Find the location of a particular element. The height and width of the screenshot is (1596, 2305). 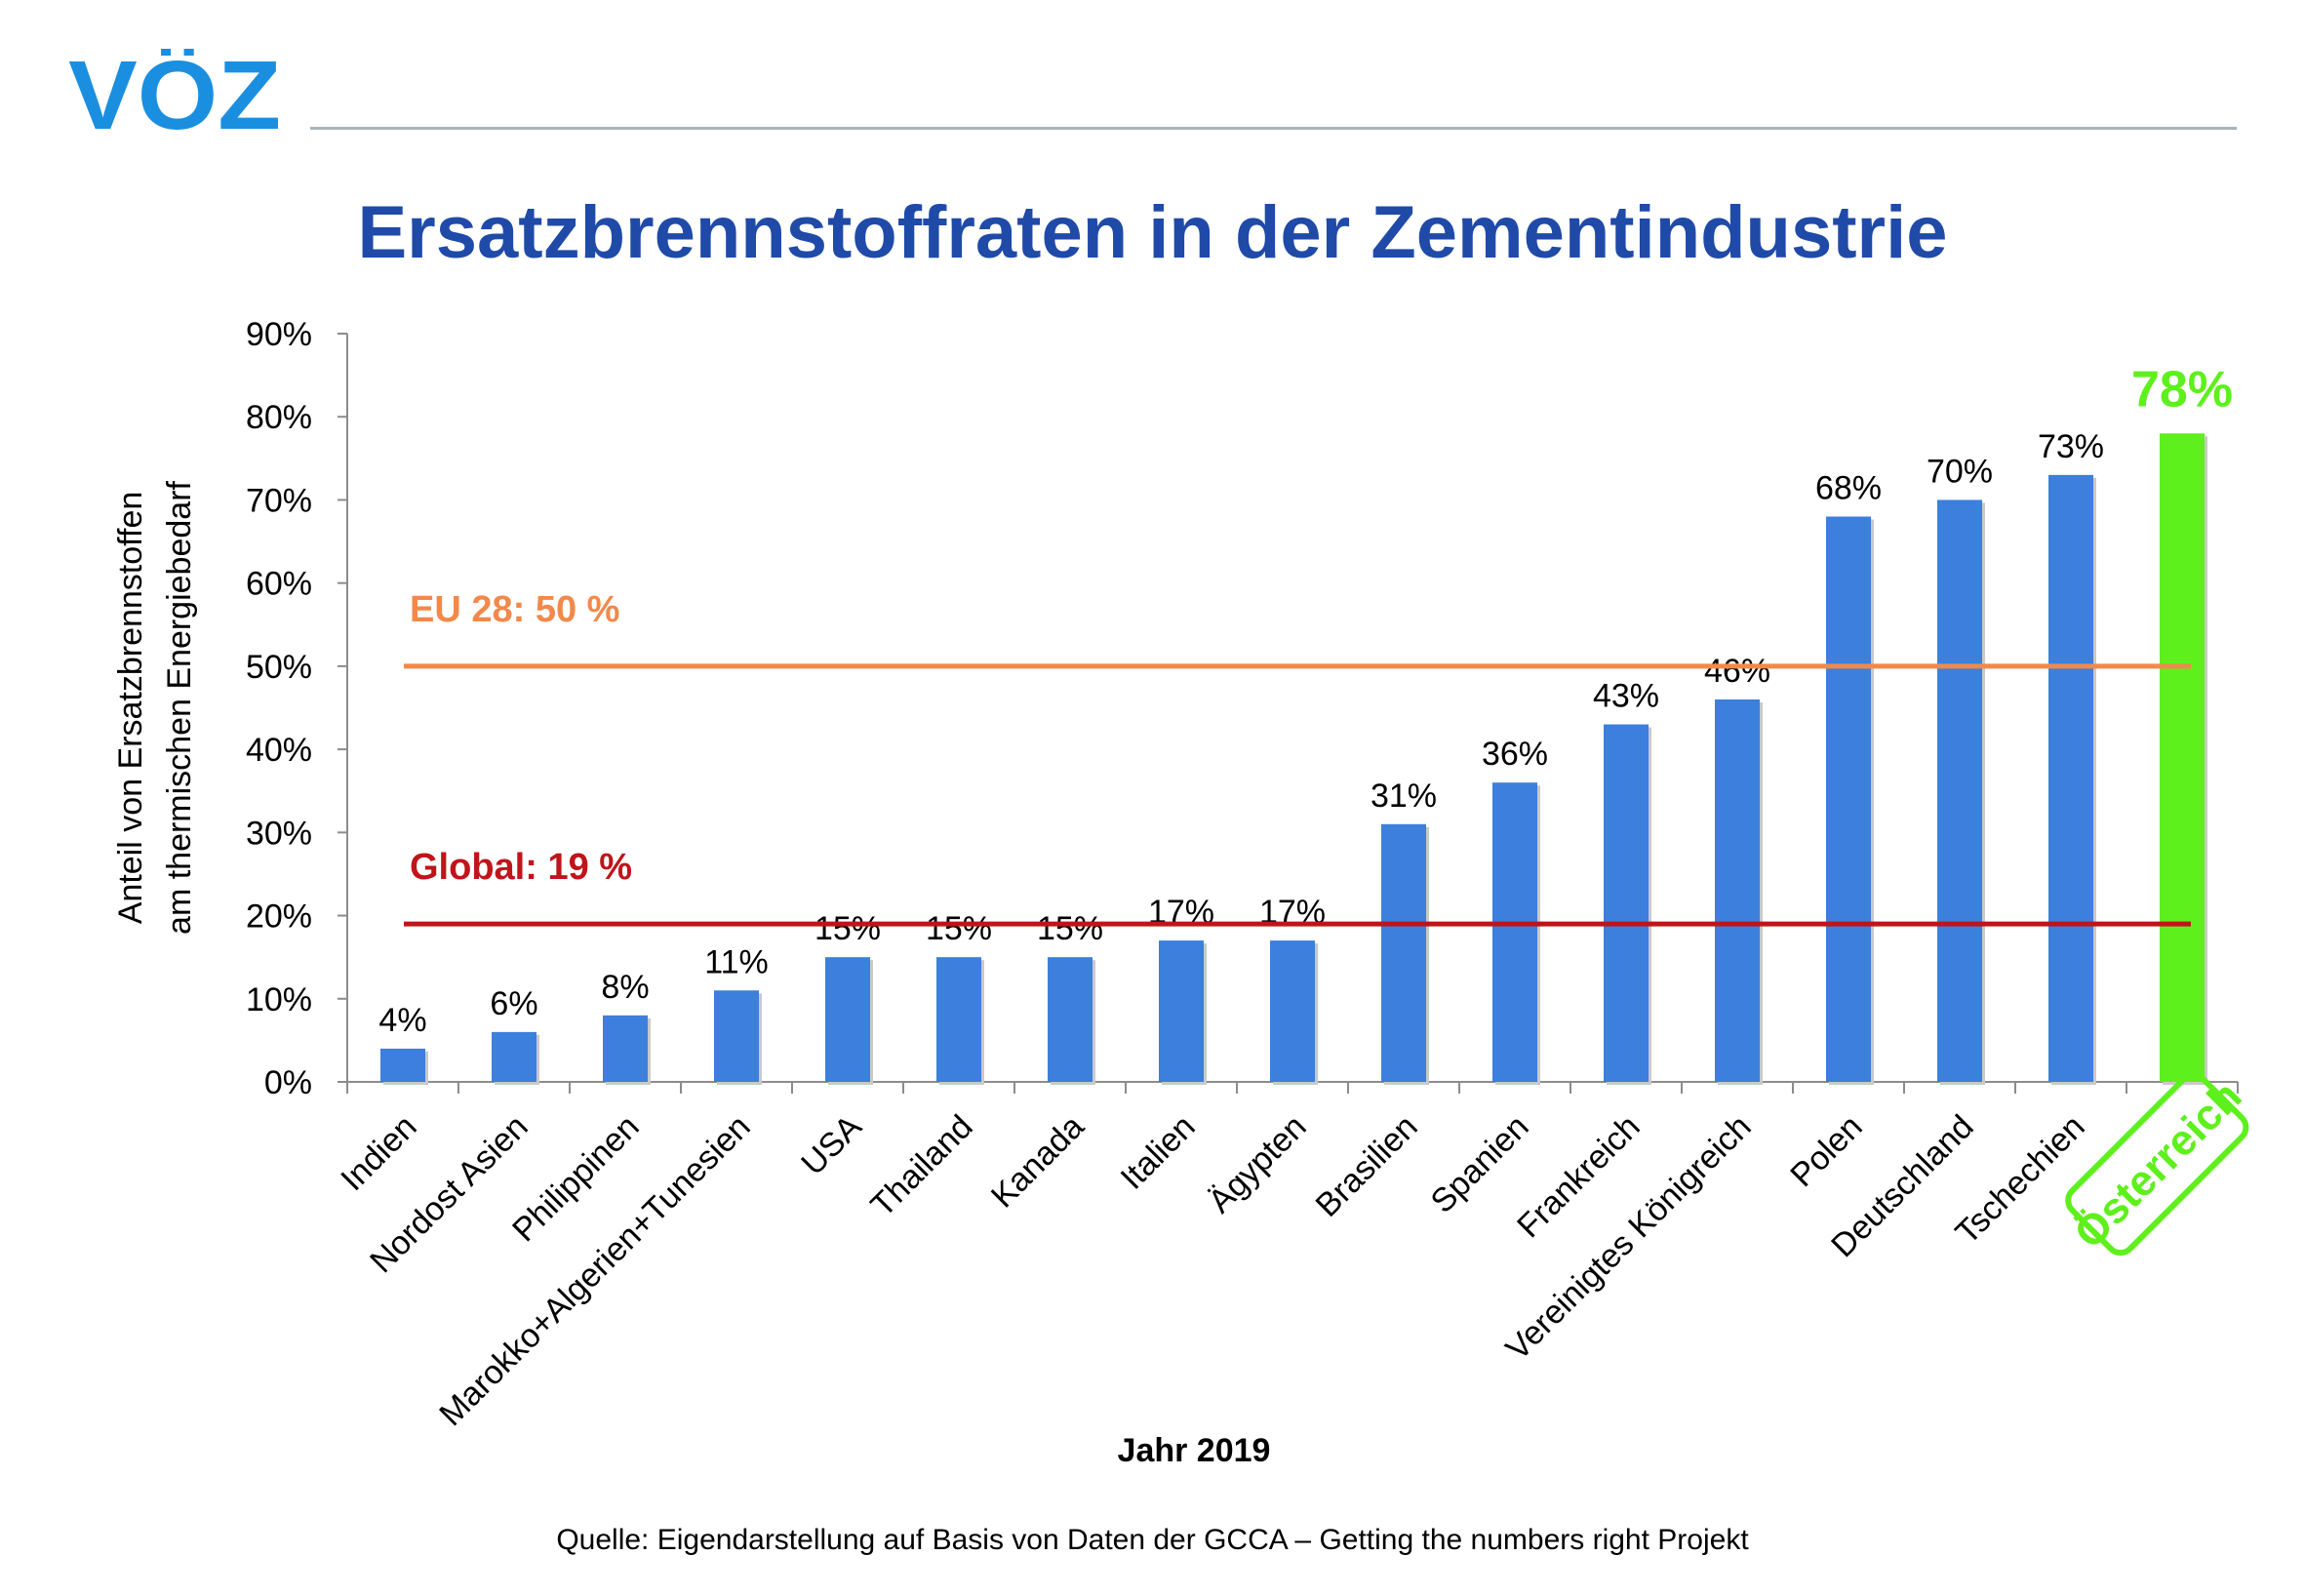

bar-value-label: 11% is located at coordinates (736, 961).